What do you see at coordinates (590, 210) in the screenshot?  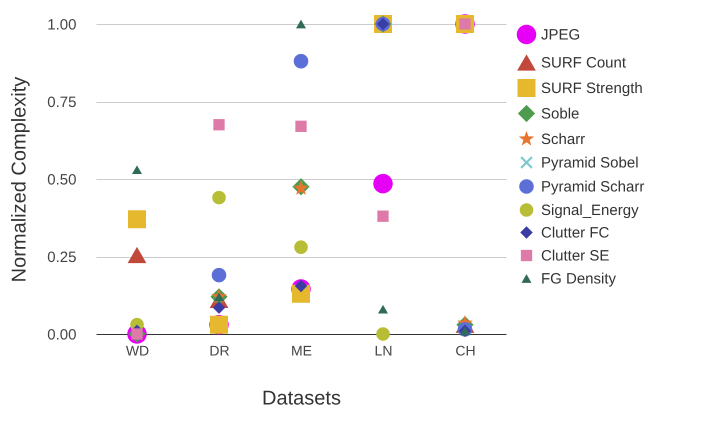 I see `legend-label: Signal_Energy` at bounding box center [590, 210].